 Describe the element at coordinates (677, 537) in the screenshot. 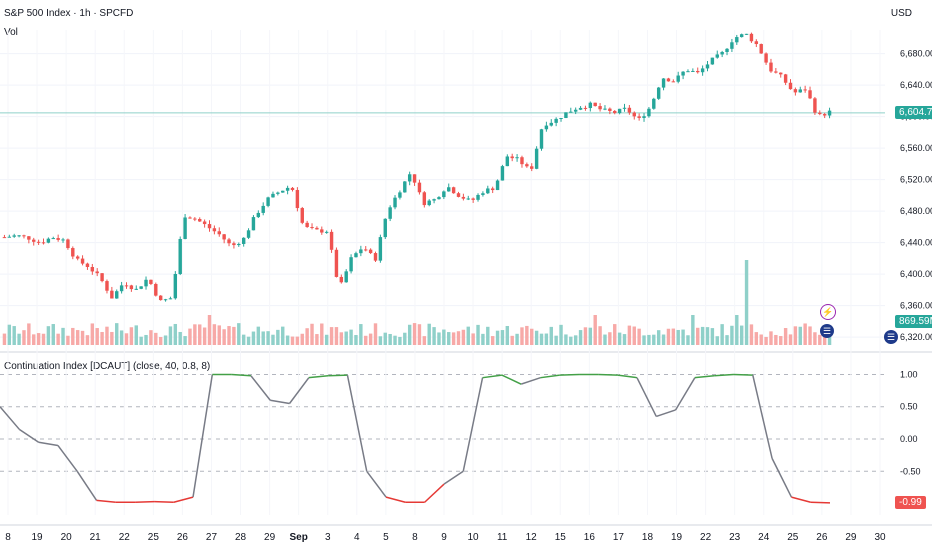

I see `time-tick-label: 19` at that location.